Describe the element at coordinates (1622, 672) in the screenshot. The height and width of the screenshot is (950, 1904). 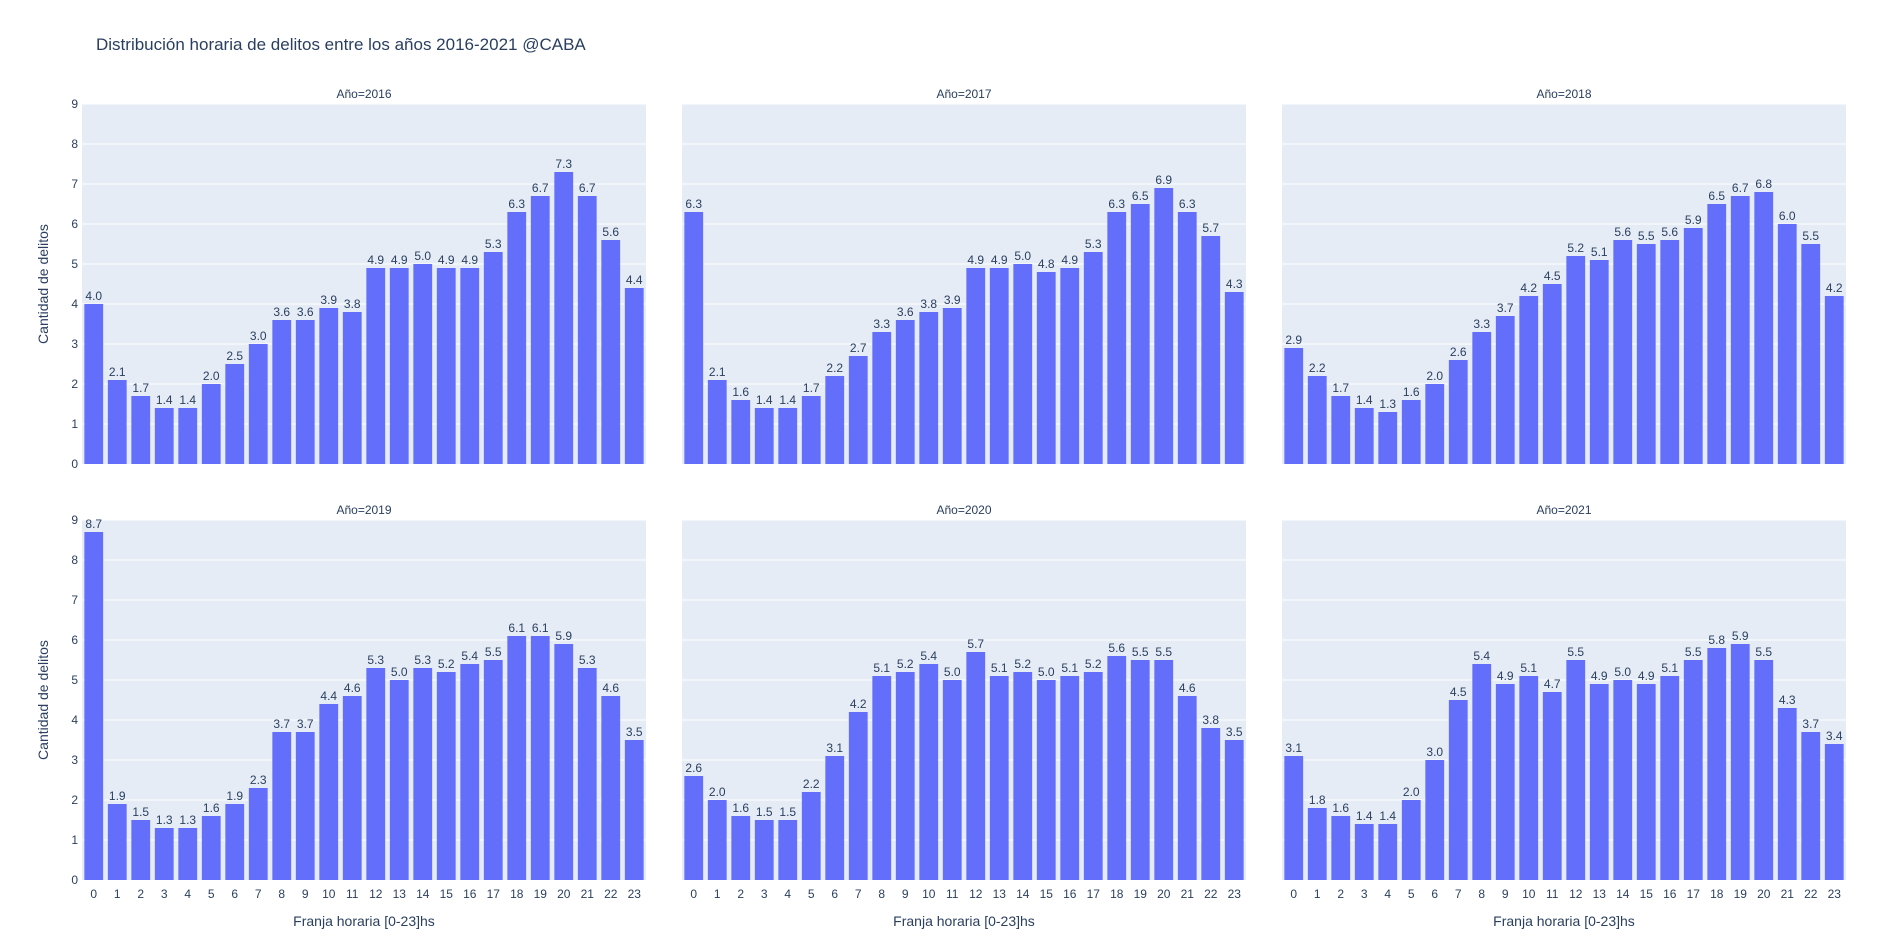
I see `bar-value-label: 5.0` at that location.